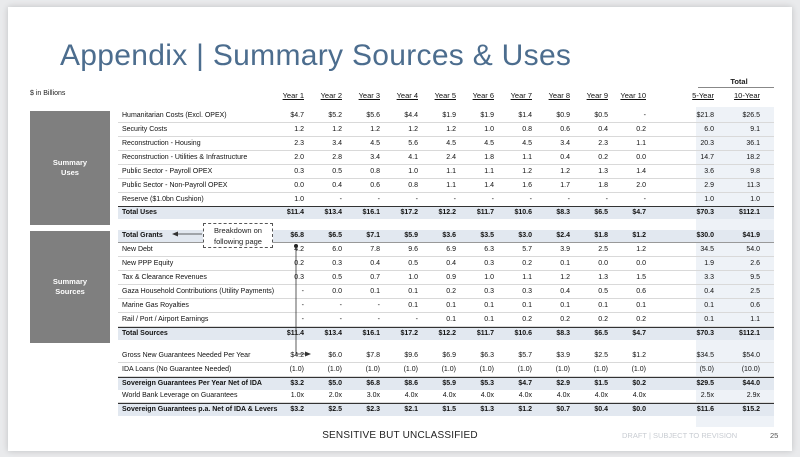  I want to click on cell-value: 9.1, so click(755, 129).